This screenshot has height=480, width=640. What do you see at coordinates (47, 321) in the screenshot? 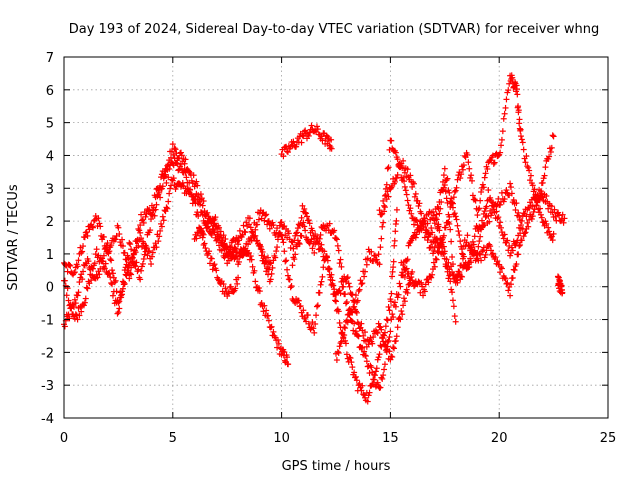
I see `y-tick-label: -1` at bounding box center [47, 321].